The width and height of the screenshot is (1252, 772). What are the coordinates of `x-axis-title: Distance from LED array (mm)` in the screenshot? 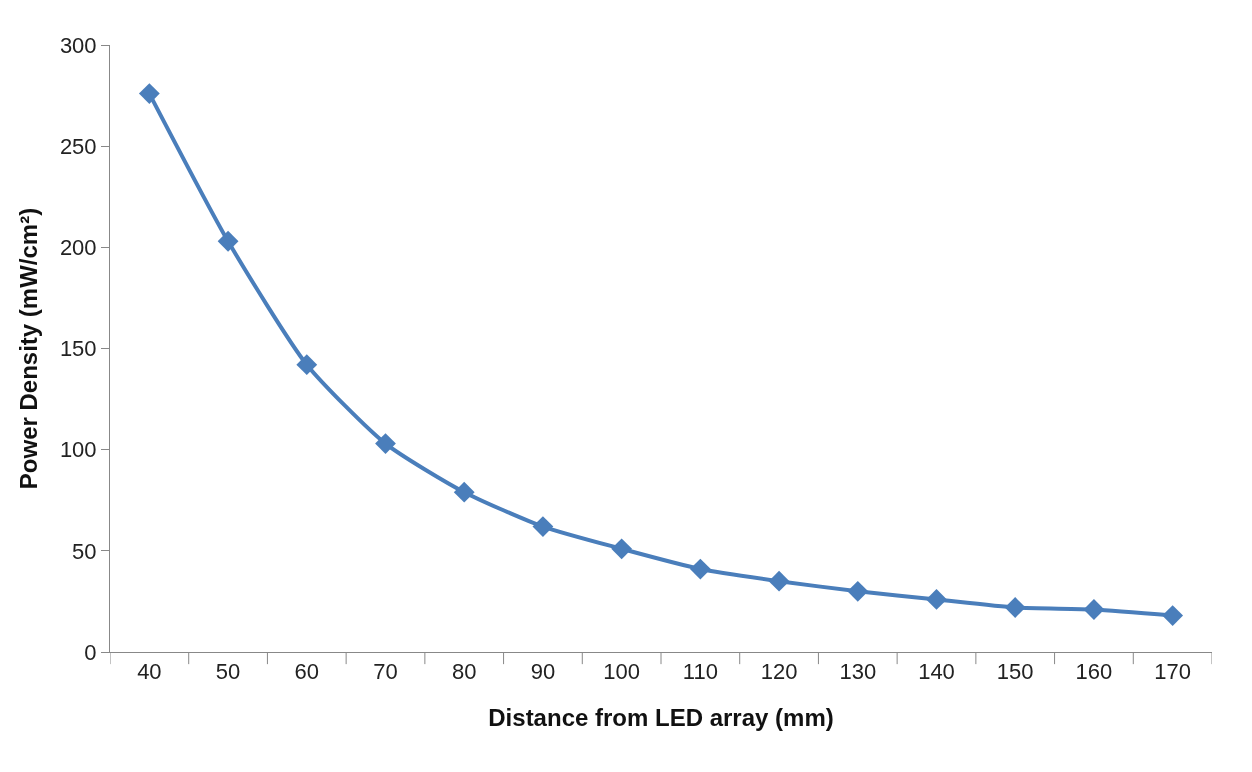 It's located at (661, 717).